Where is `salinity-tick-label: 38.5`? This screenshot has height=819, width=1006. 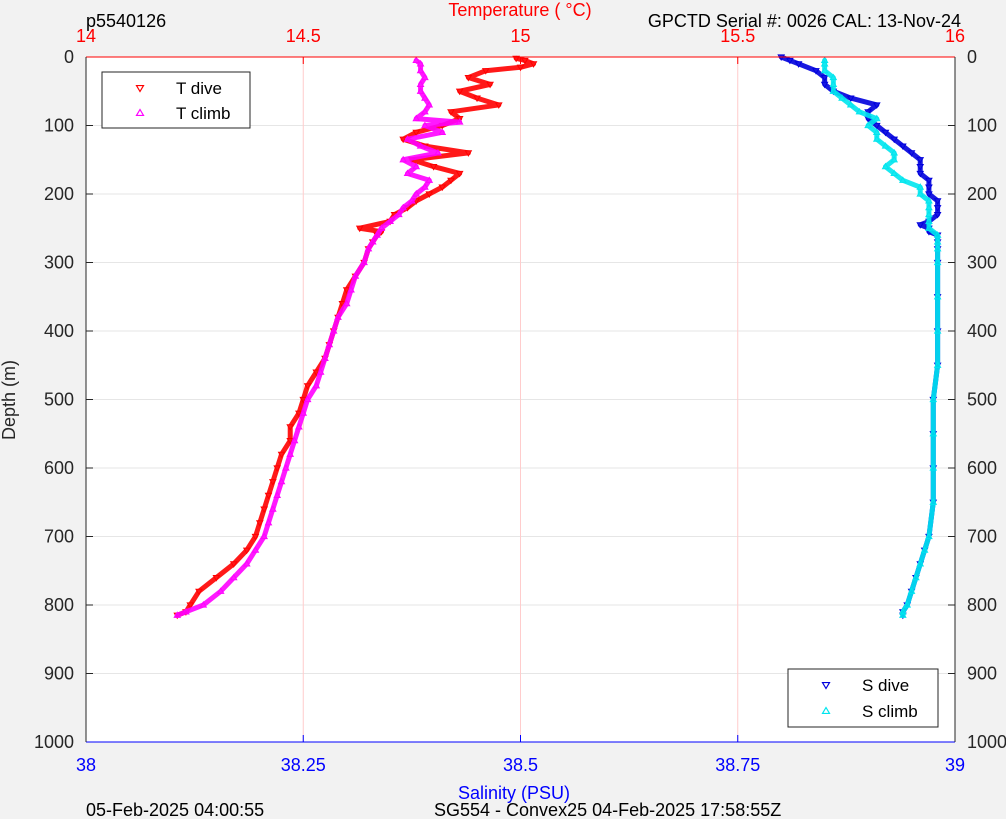
salinity-tick-label: 38.5 is located at coordinates (520, 765).